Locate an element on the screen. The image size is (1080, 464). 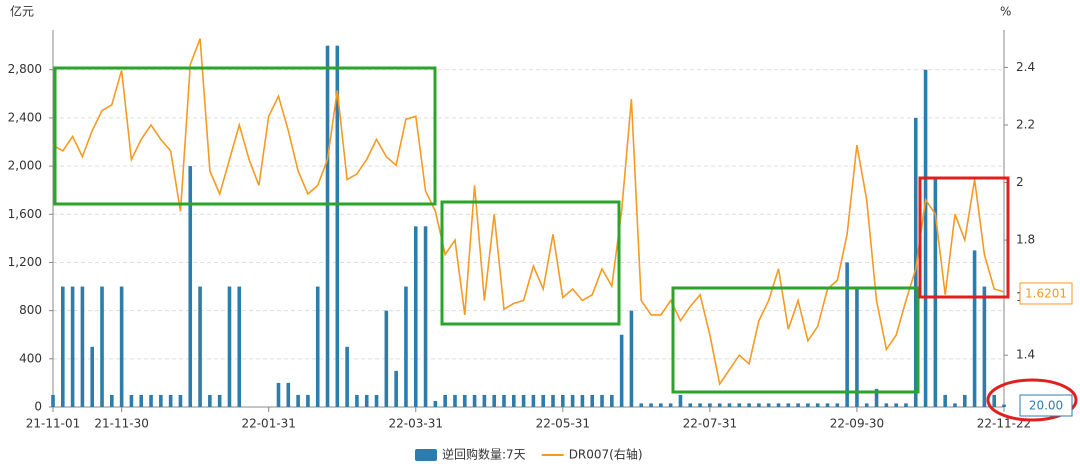
legend-swatch is located at coordinates (426, 455).